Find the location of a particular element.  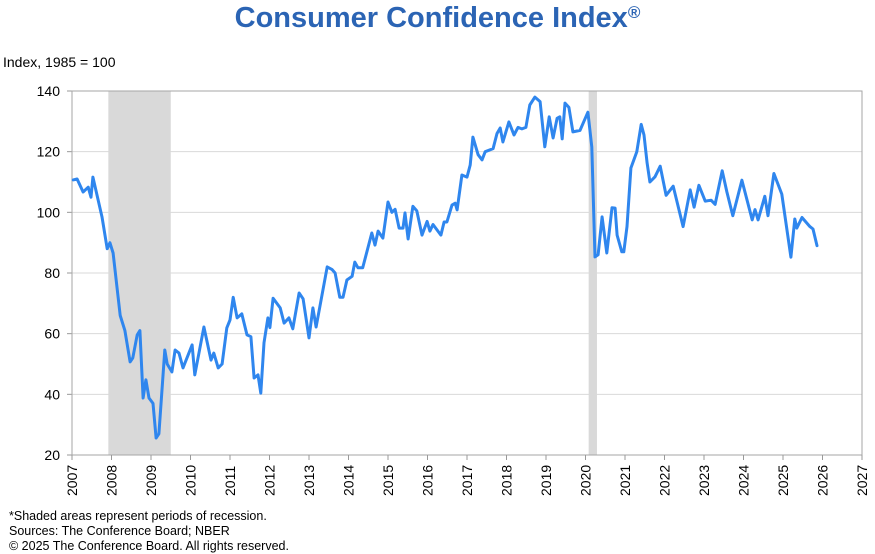

y-tick-label: 40 is located at coordinates (52, 394).